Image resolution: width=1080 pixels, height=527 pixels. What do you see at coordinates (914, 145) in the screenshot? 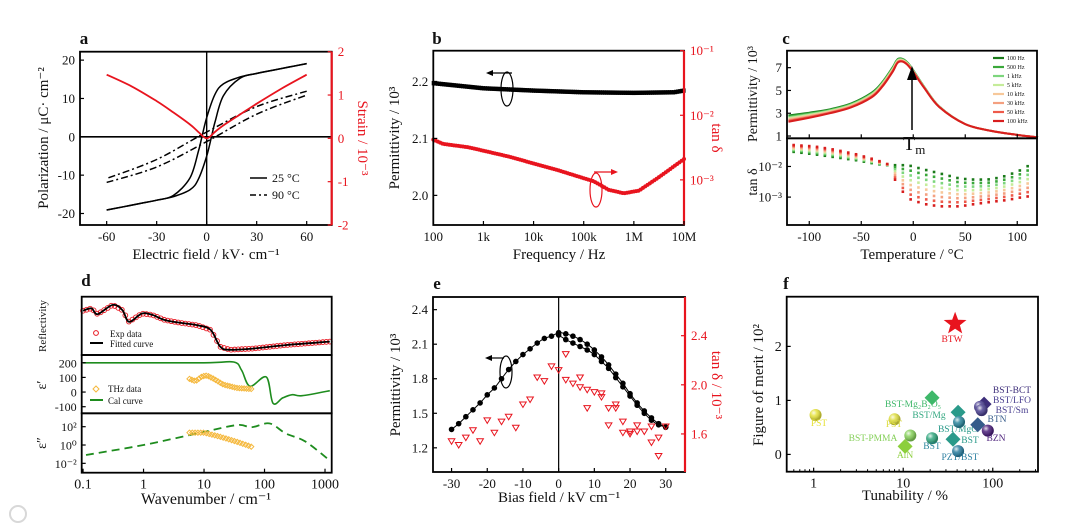
I see `tm-annotation: Tm` at bounding box center [914, 145].